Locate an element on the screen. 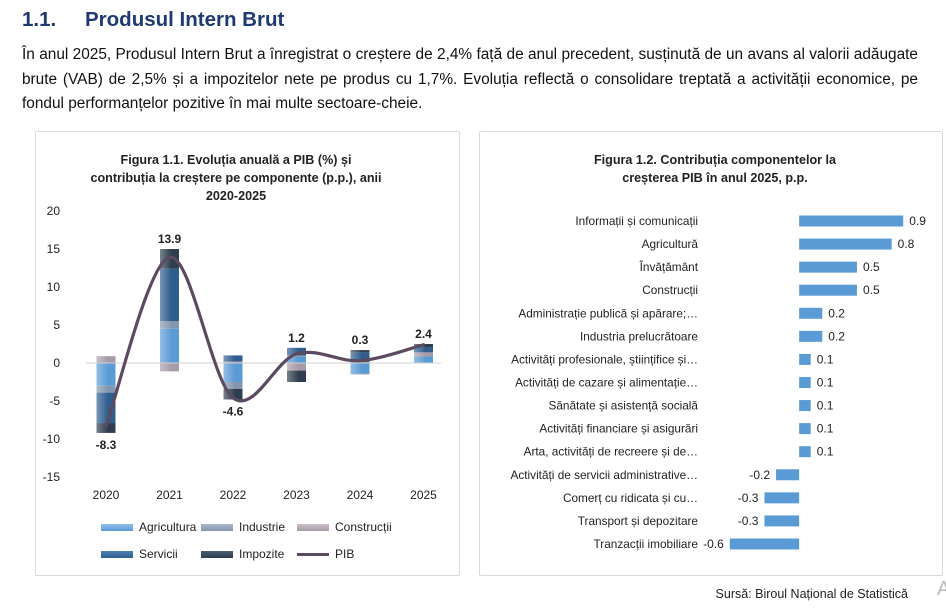 The height and width of the screenshot is (608, 946). pib-data-label: 13.9 is located at coordinates (170, 239).